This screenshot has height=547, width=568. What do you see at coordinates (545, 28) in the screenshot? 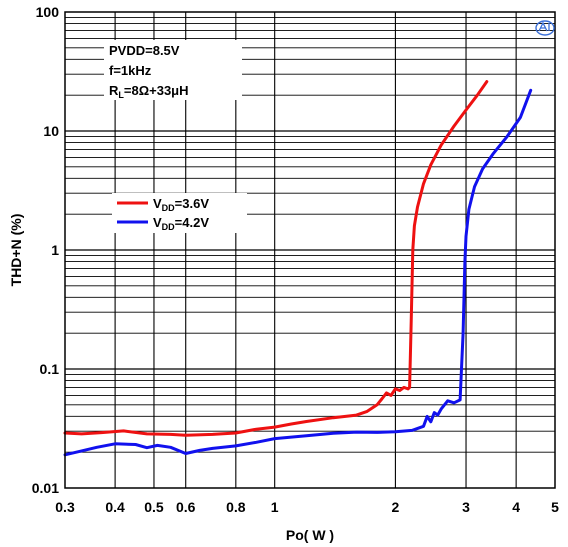
I see `logo-mark` at bounding box center [545, 28].